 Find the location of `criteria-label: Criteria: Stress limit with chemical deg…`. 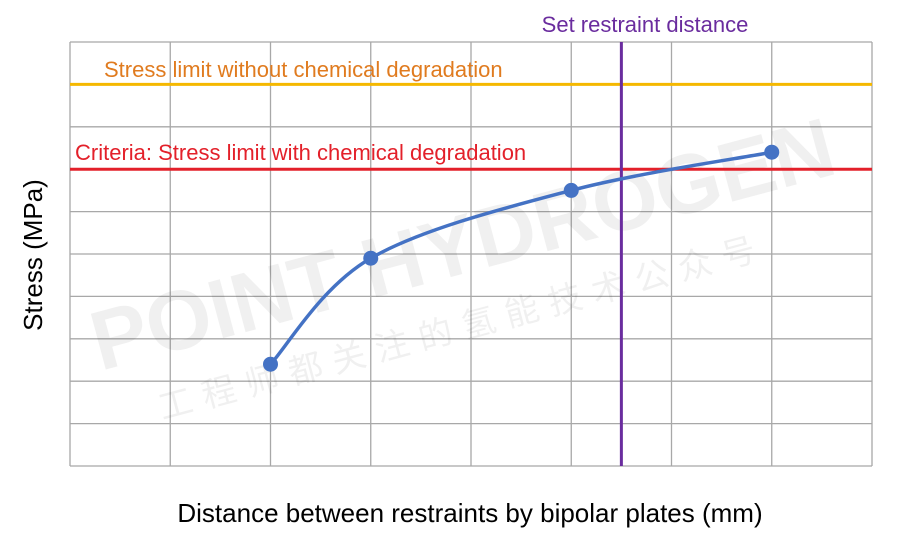

criteria-label: Criteria: Stress limit with chemical deg… is located at coordinates (300, 152).